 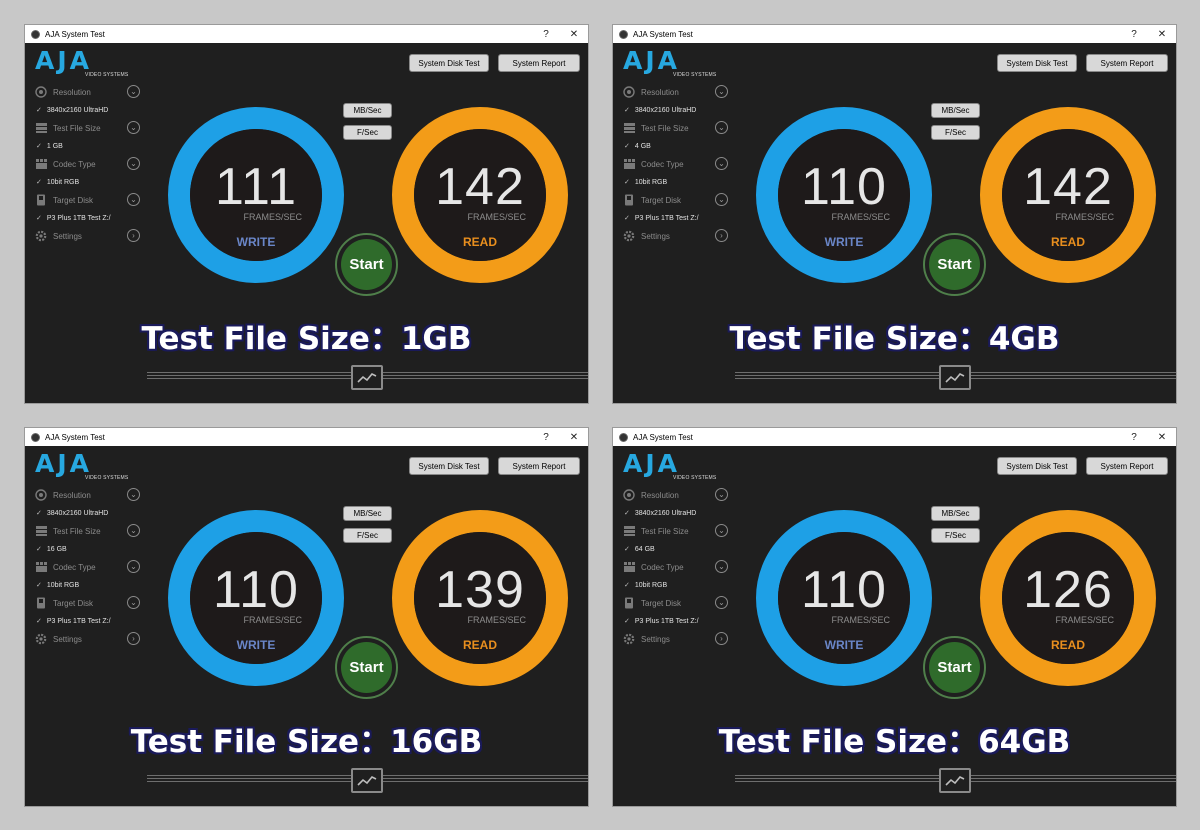 I want to click on read-value: 142, so click(x=480, y=187).